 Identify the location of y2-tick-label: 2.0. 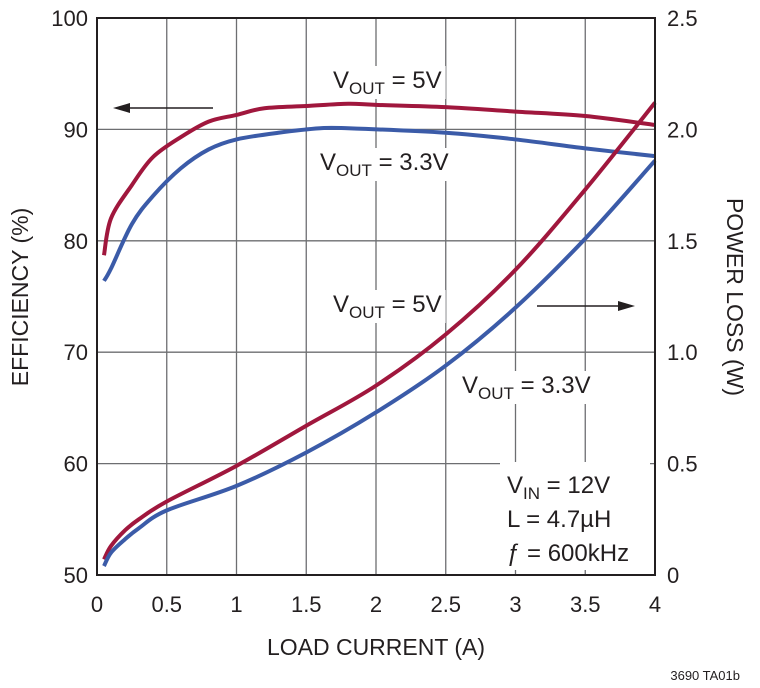
(682, 129).